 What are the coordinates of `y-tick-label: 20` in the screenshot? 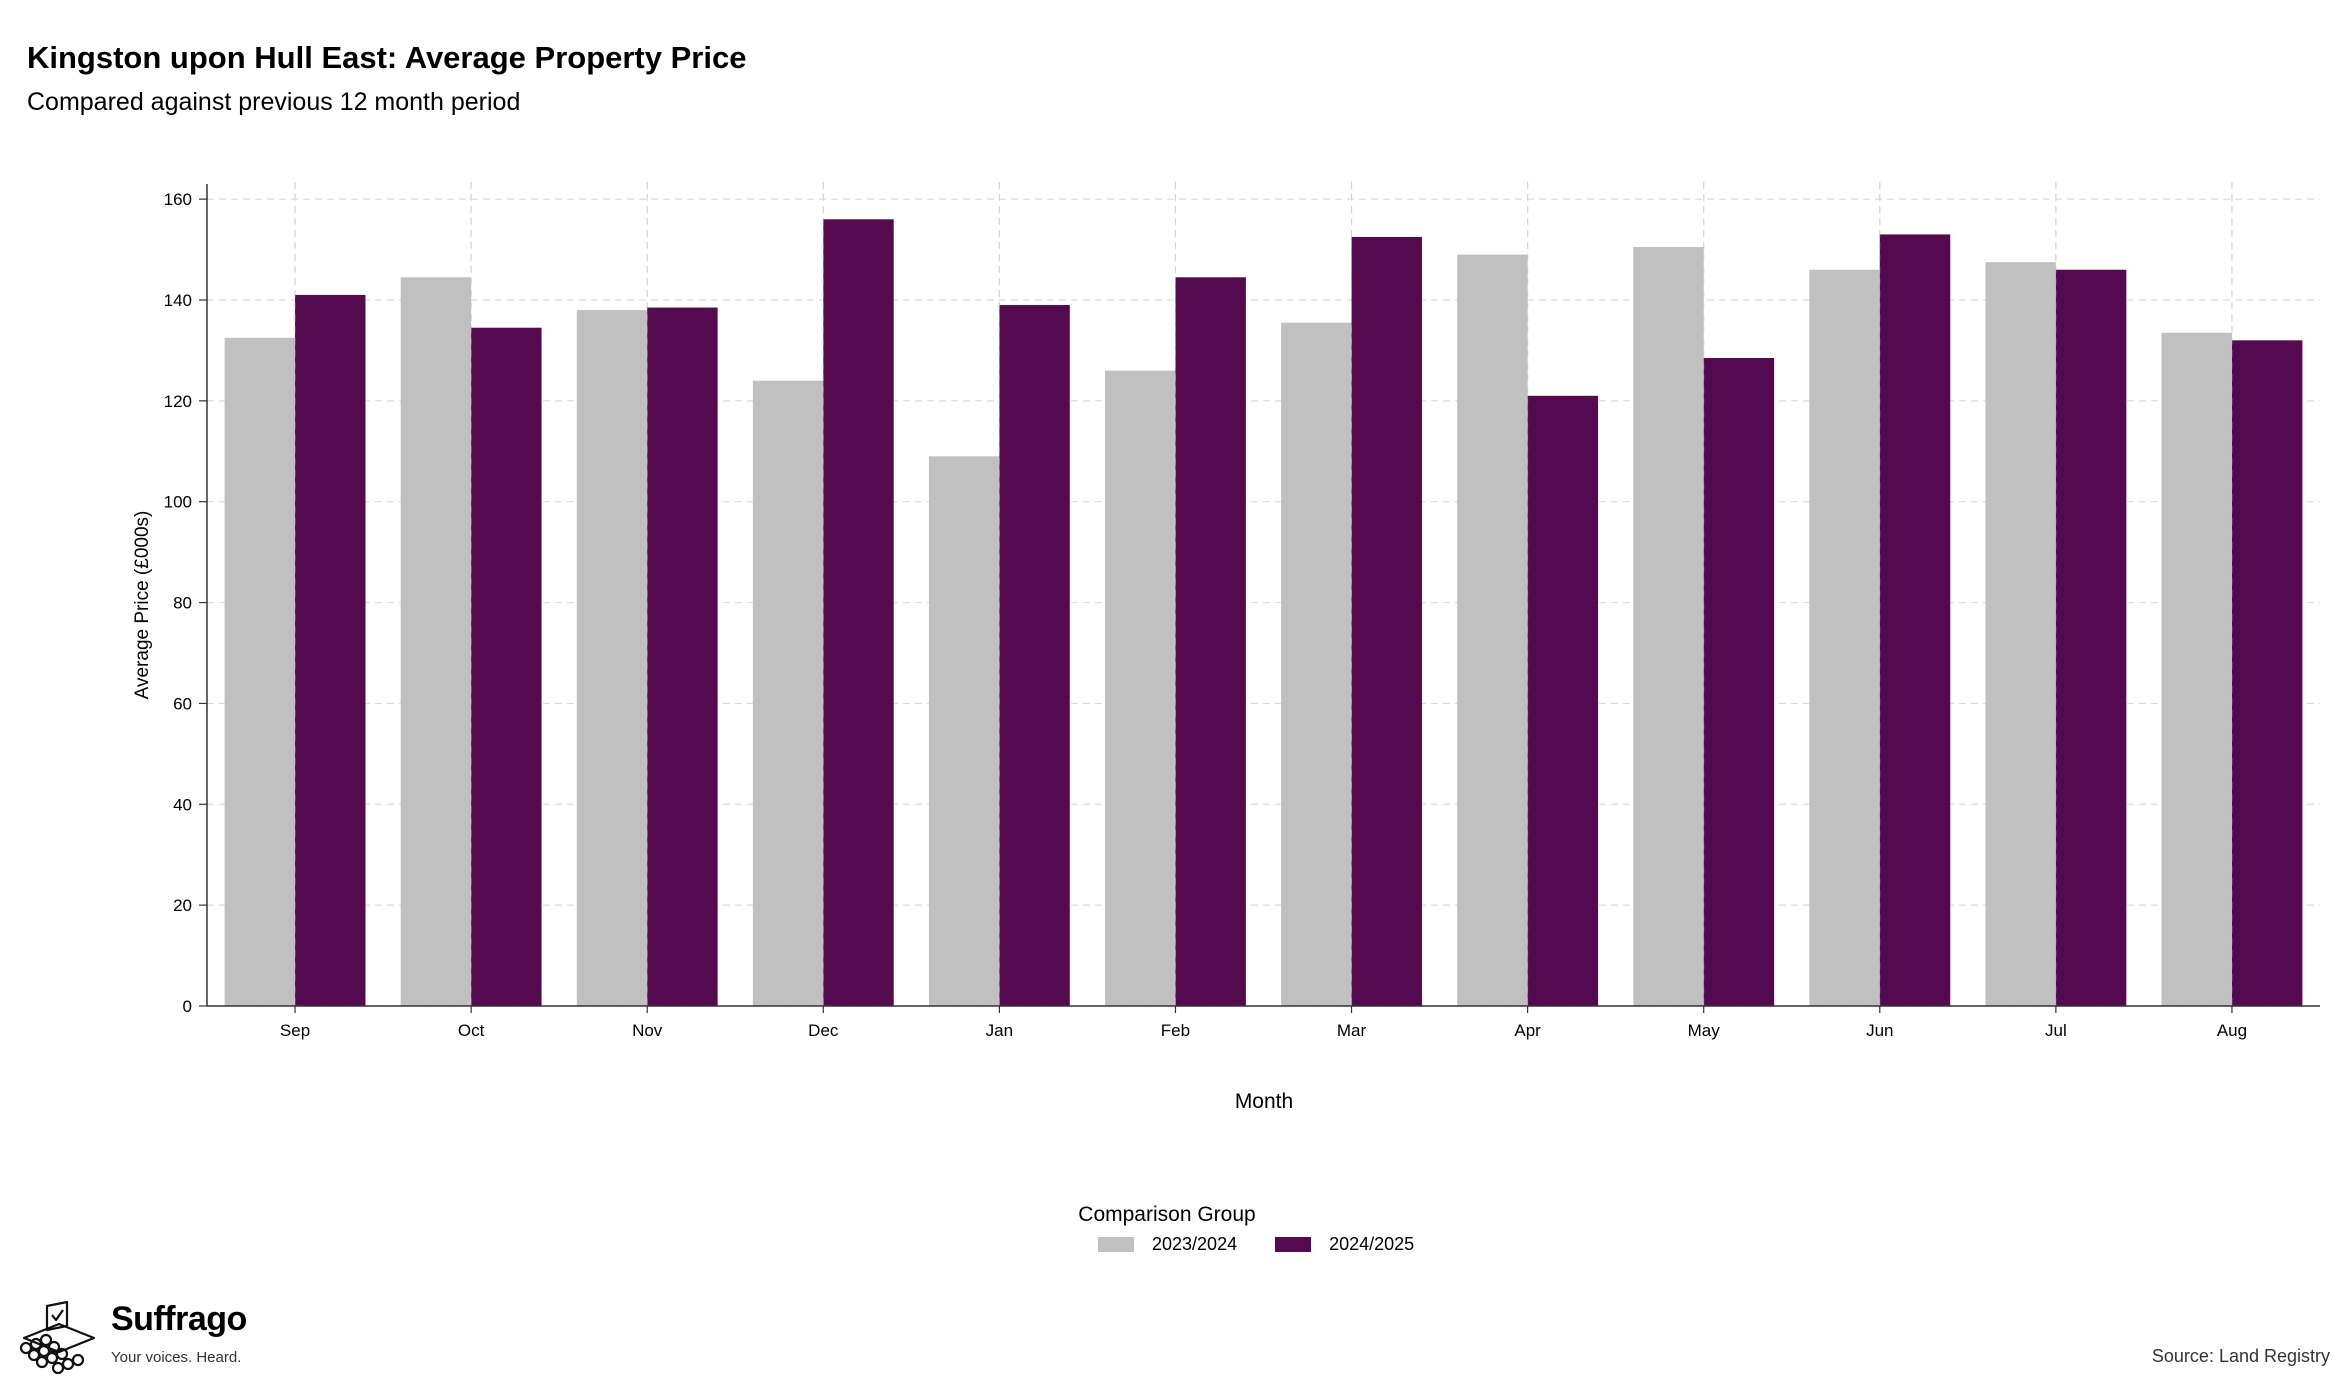 It's located at (182, 905).